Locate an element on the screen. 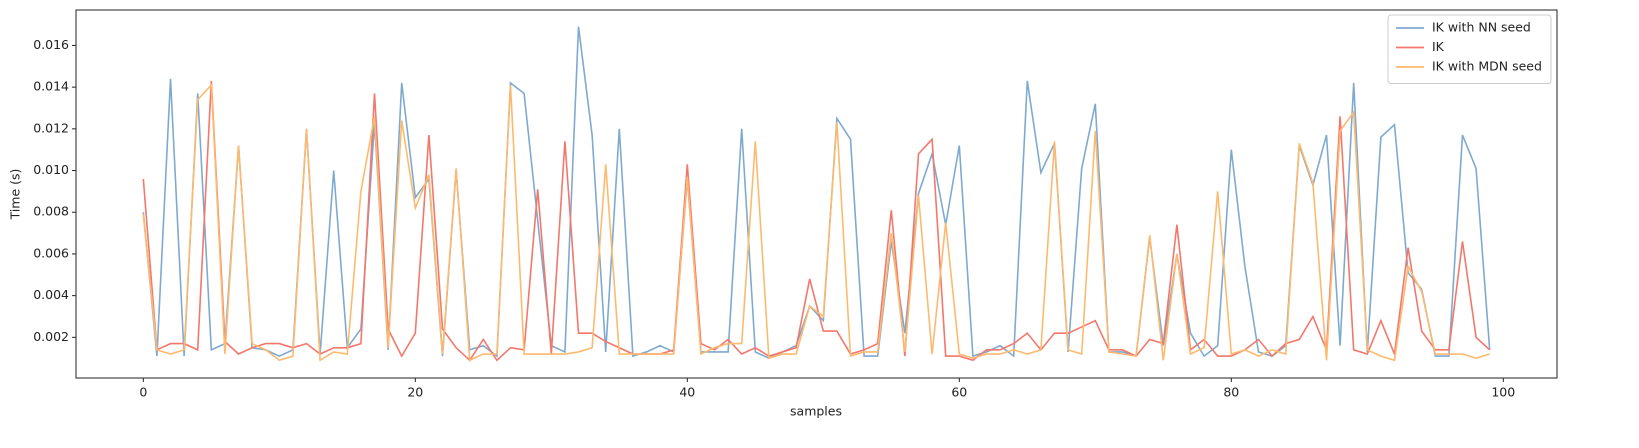 This screenshot has width=1639, height=448. x-tick-label: 80 is located at coordinates (1231, 392).